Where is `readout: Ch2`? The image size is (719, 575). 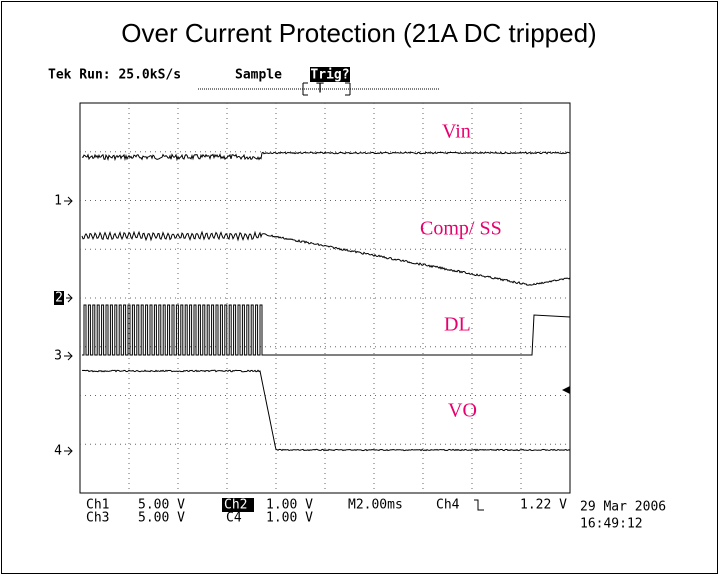 readout: Ch2 is located at coordinates (235, 505).